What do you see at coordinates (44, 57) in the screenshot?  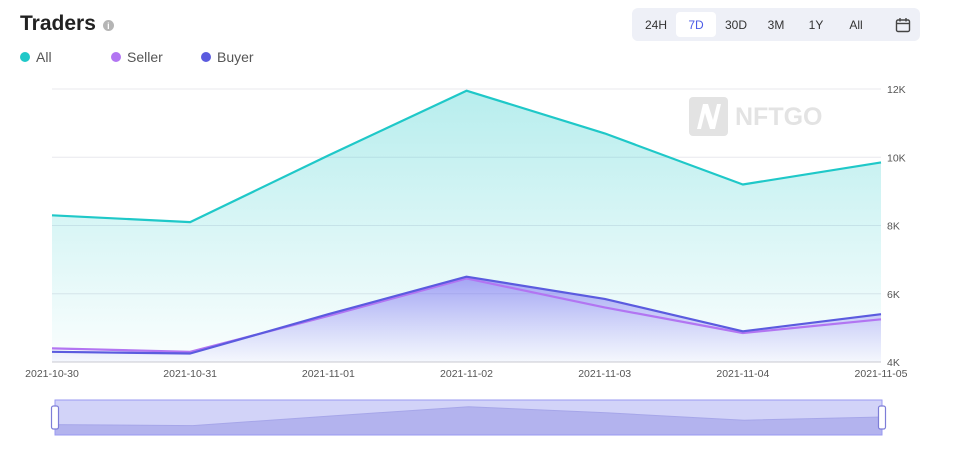 I see `legend-label-all: All` at bounding box center [44, 57].